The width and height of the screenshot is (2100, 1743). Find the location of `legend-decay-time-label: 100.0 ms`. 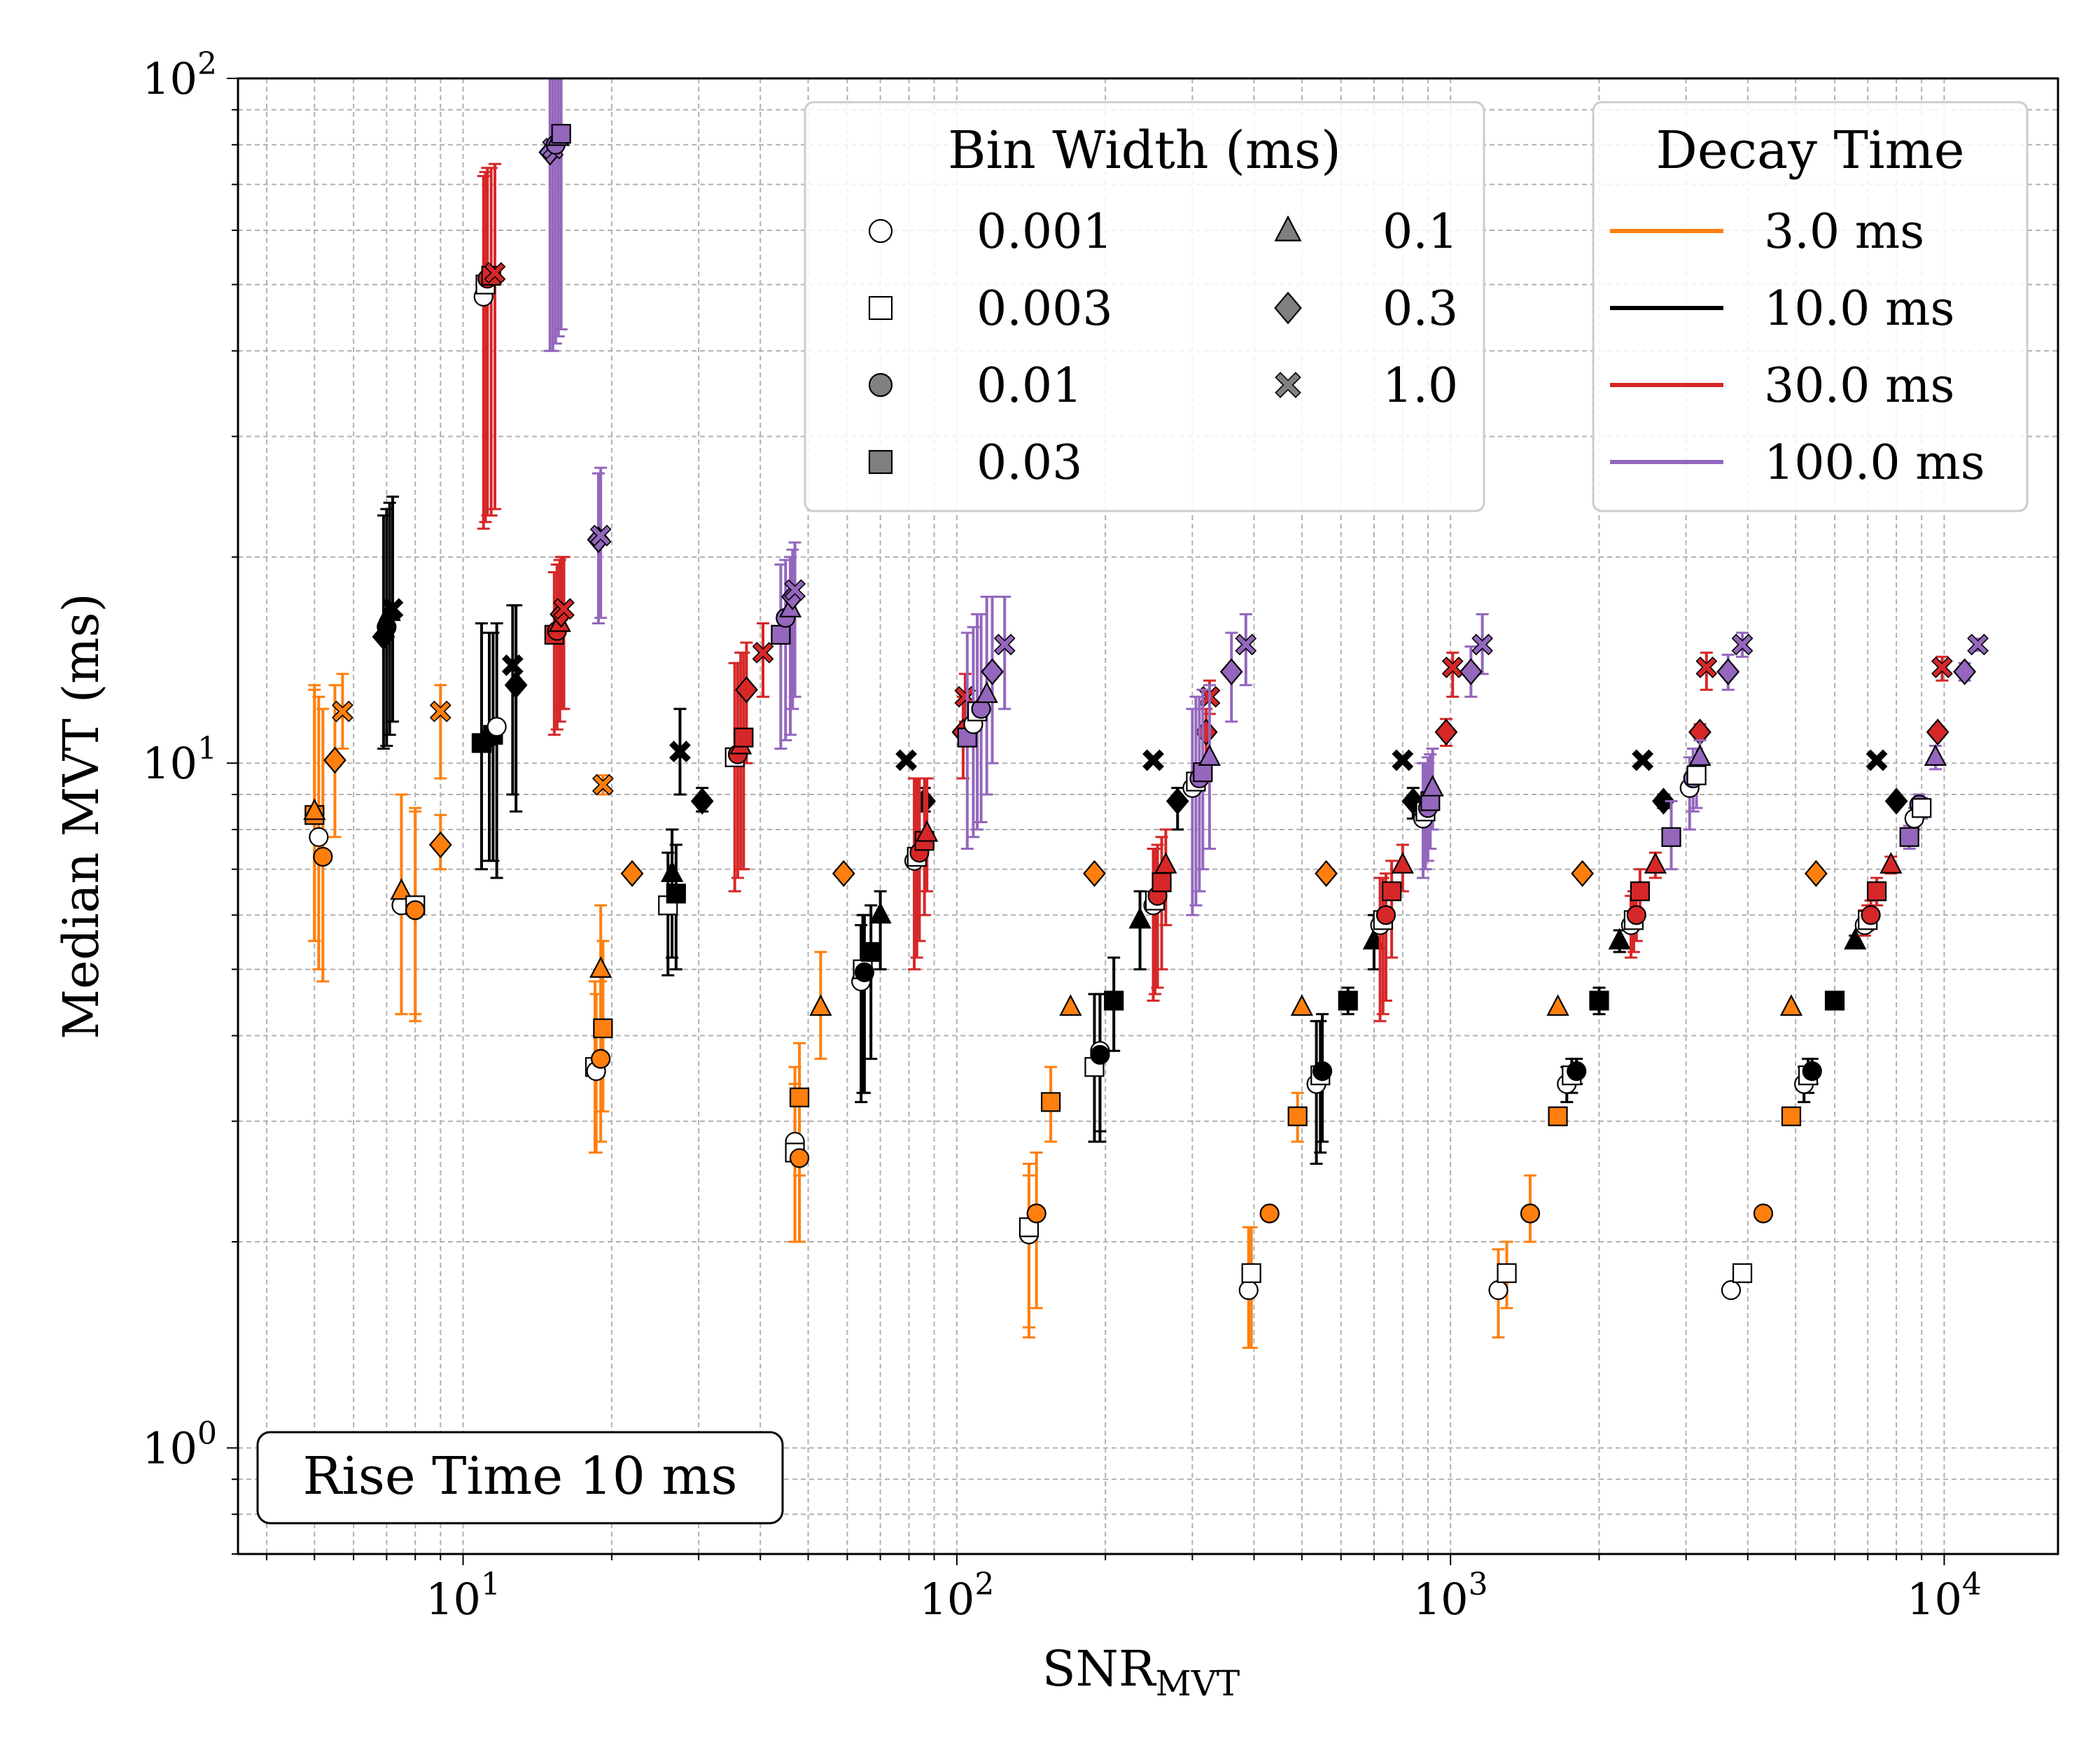

legend-decay-time-label: 100.0 ms is located at coordinates (1874, 463).